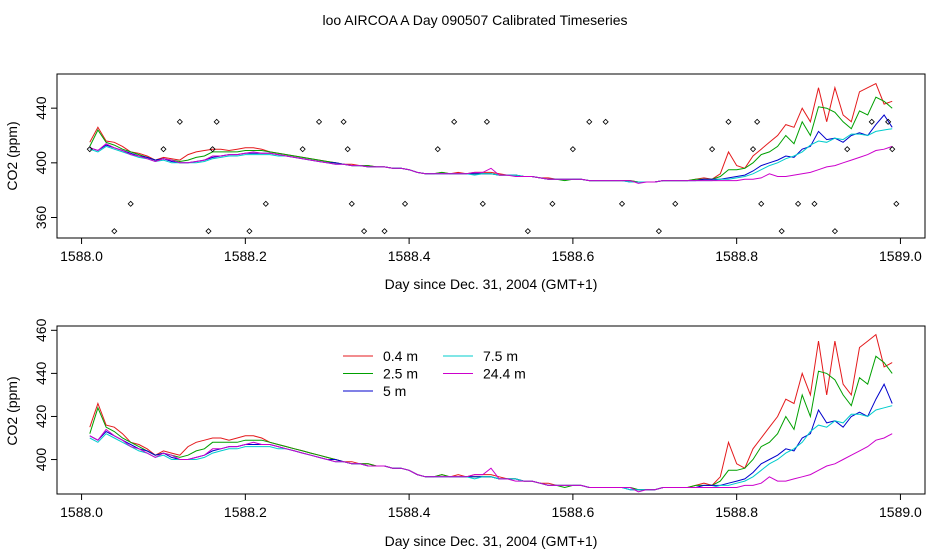 This screenshot has height=550, width=950. What do you see at coordinates (12, 410) in the screenshot?
I see `y-axis-label-bottom: CO2 (ppm)` at bounding box center [12, 410].